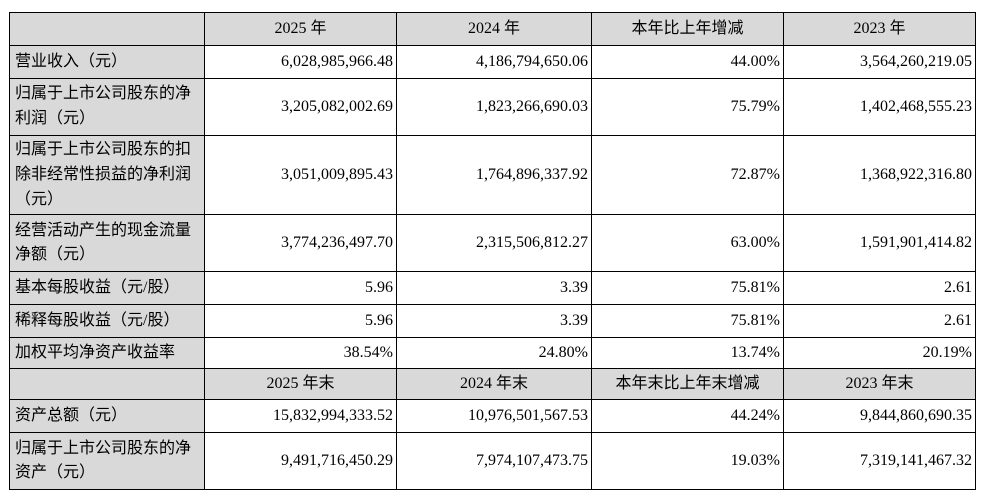  Describe the element at coordinates (687, 384) in the screenshot. I see `header-yearend-change: 本年末比上年末增减` at that location.